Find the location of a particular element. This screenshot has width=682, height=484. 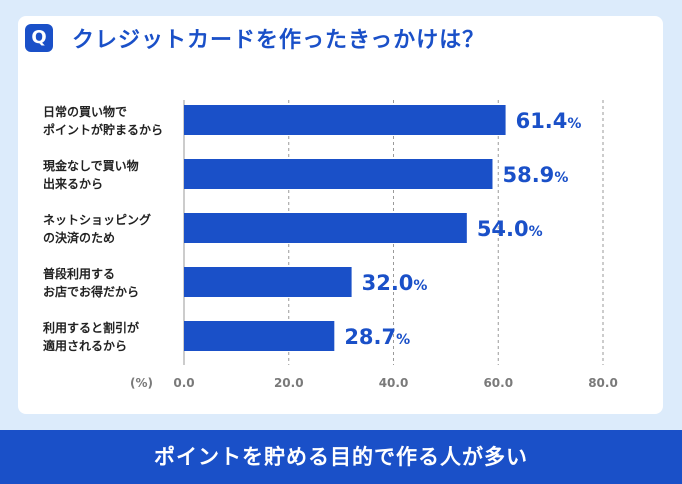

tick-label: 0.0 is located at coordinates (183, 383).